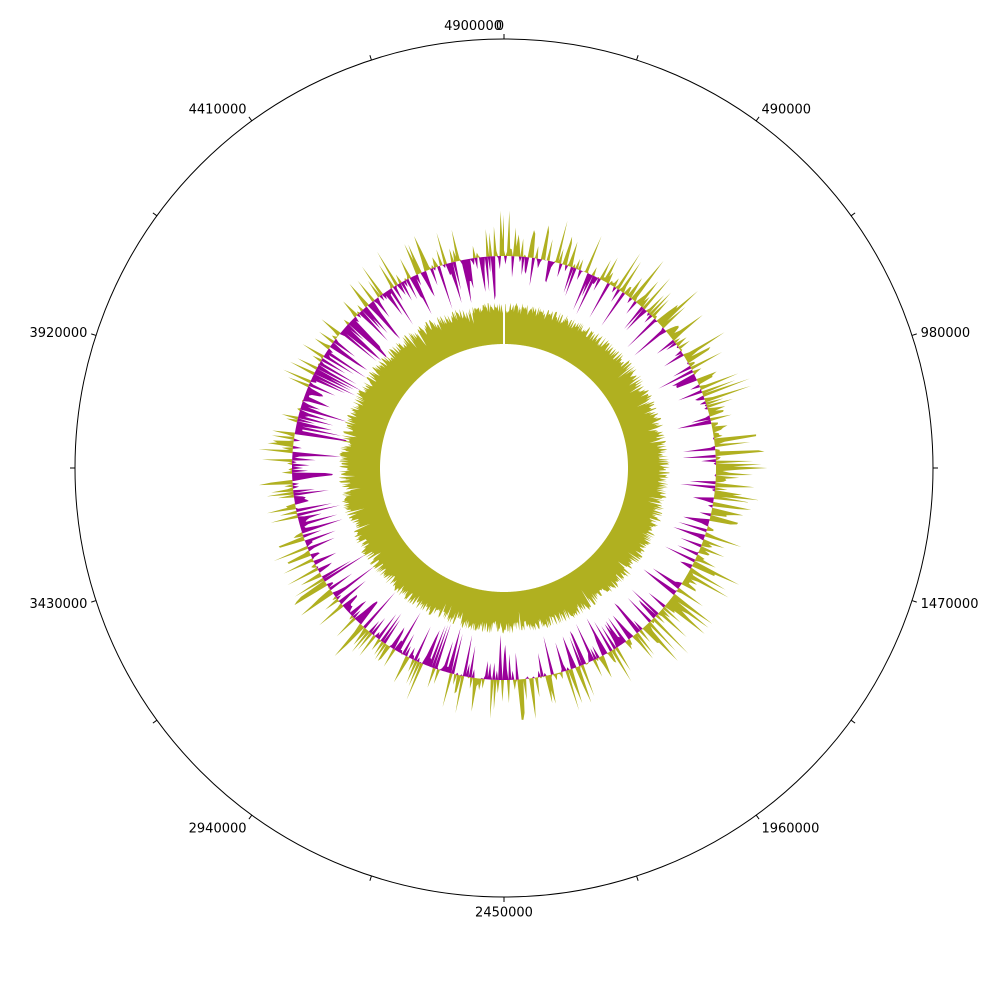 The height and width of the screenshot is (1008, 1008). Describe the element at coordinates (473, 26) in the screenshot. I see `tick-label: 4900000` at that location.